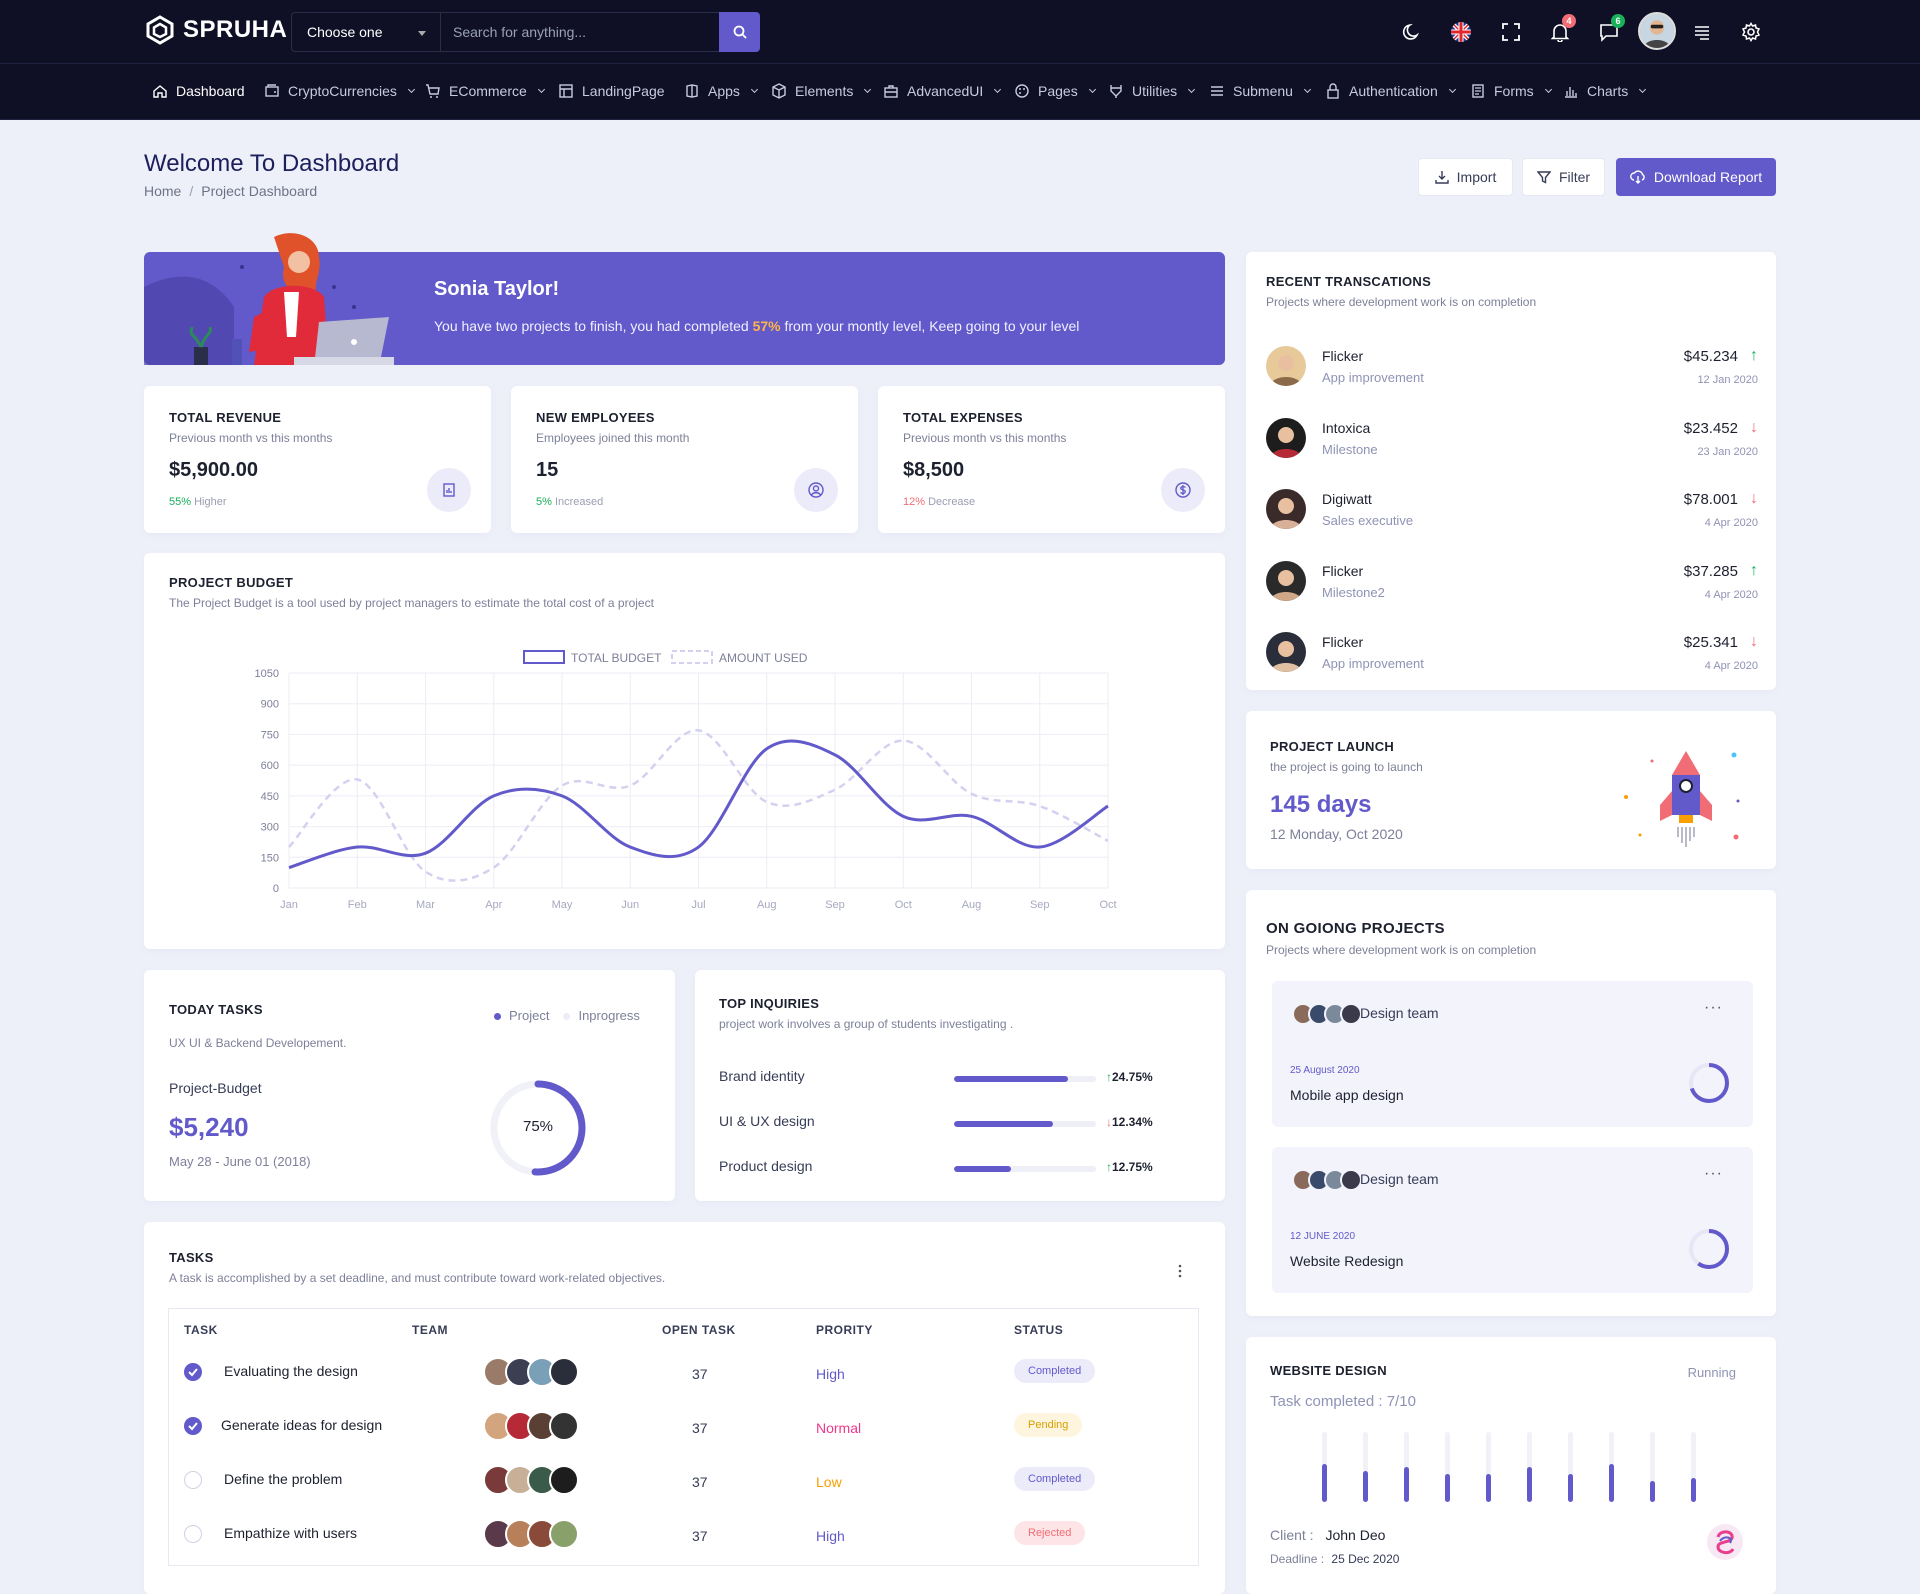 This screenshot has width=1920, height=1594. What do you see at coordinates (485, 91) in the screenshot?
I see `nav-item-ecommerce: ECommerce` at bounding box center [485, 91].